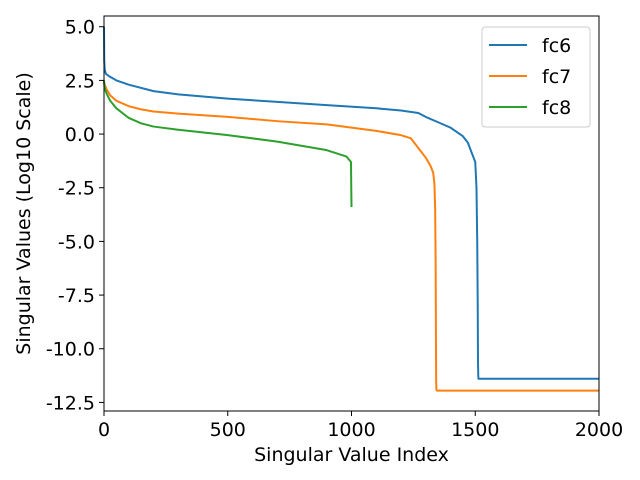  I want to click on x-tick-label: 0, so click(104, 430).